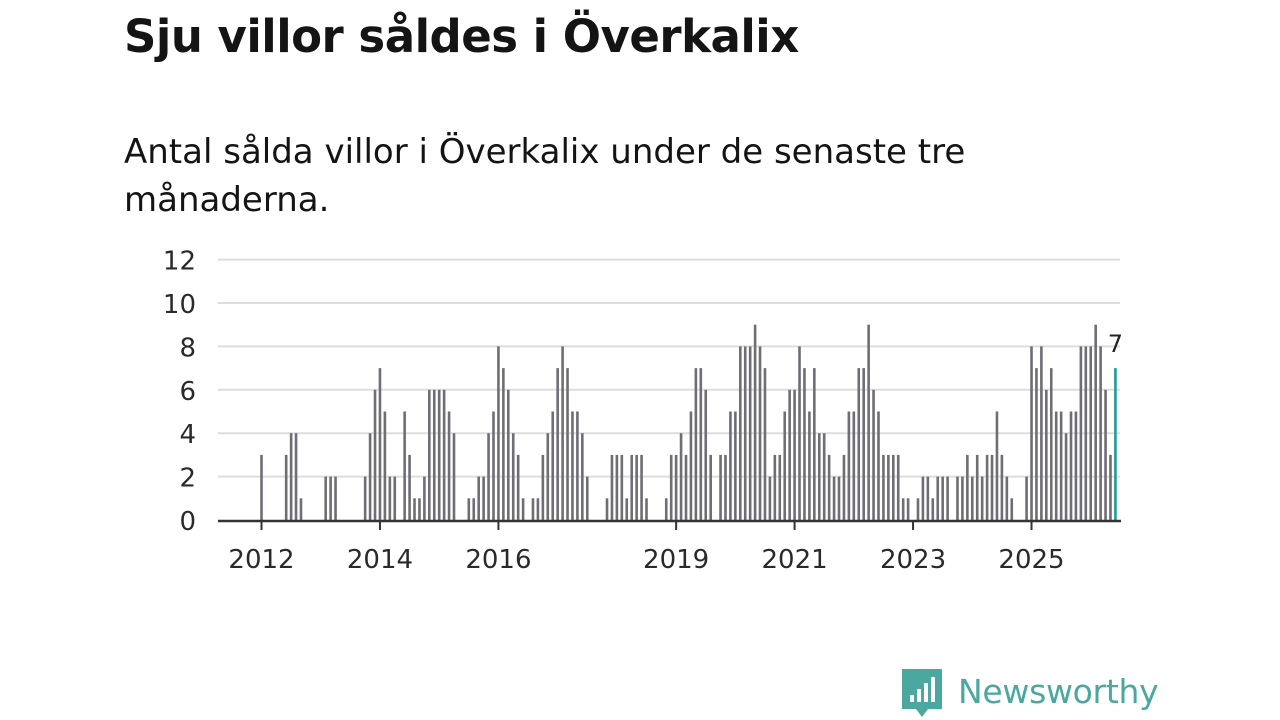 The height and width of the screenshot is (720, 1280). What do you see at coordinates (922, 693) in the screenshot?
I see `newsworthy-logo-icon` at bounding box center [922, 693].